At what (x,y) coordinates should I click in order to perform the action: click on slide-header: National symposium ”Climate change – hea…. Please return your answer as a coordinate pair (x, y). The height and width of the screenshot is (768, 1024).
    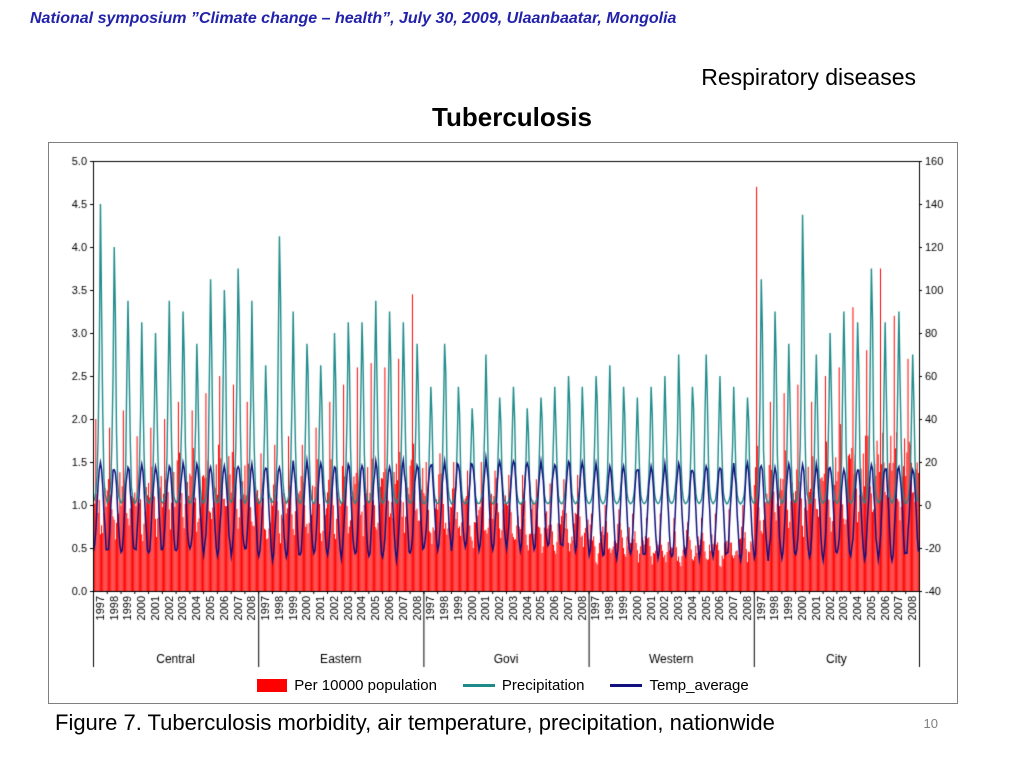
    Looking at the image, I should click on (353, 18).